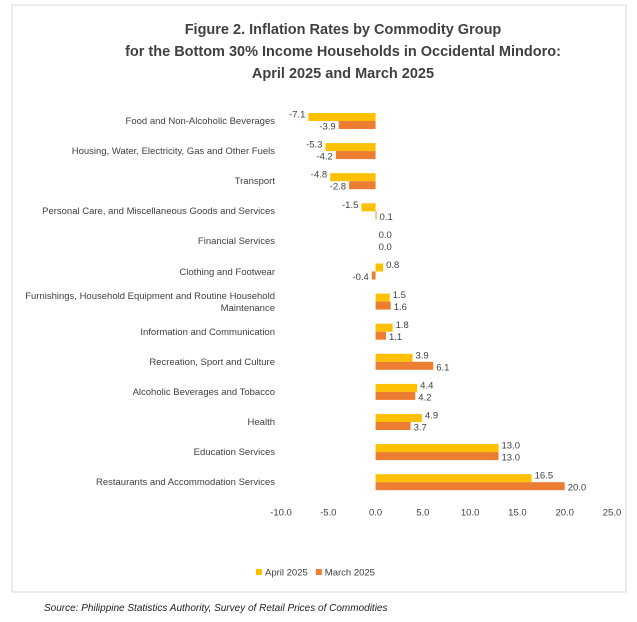  I want to click on data-label: 3.9, so click(421, 355).